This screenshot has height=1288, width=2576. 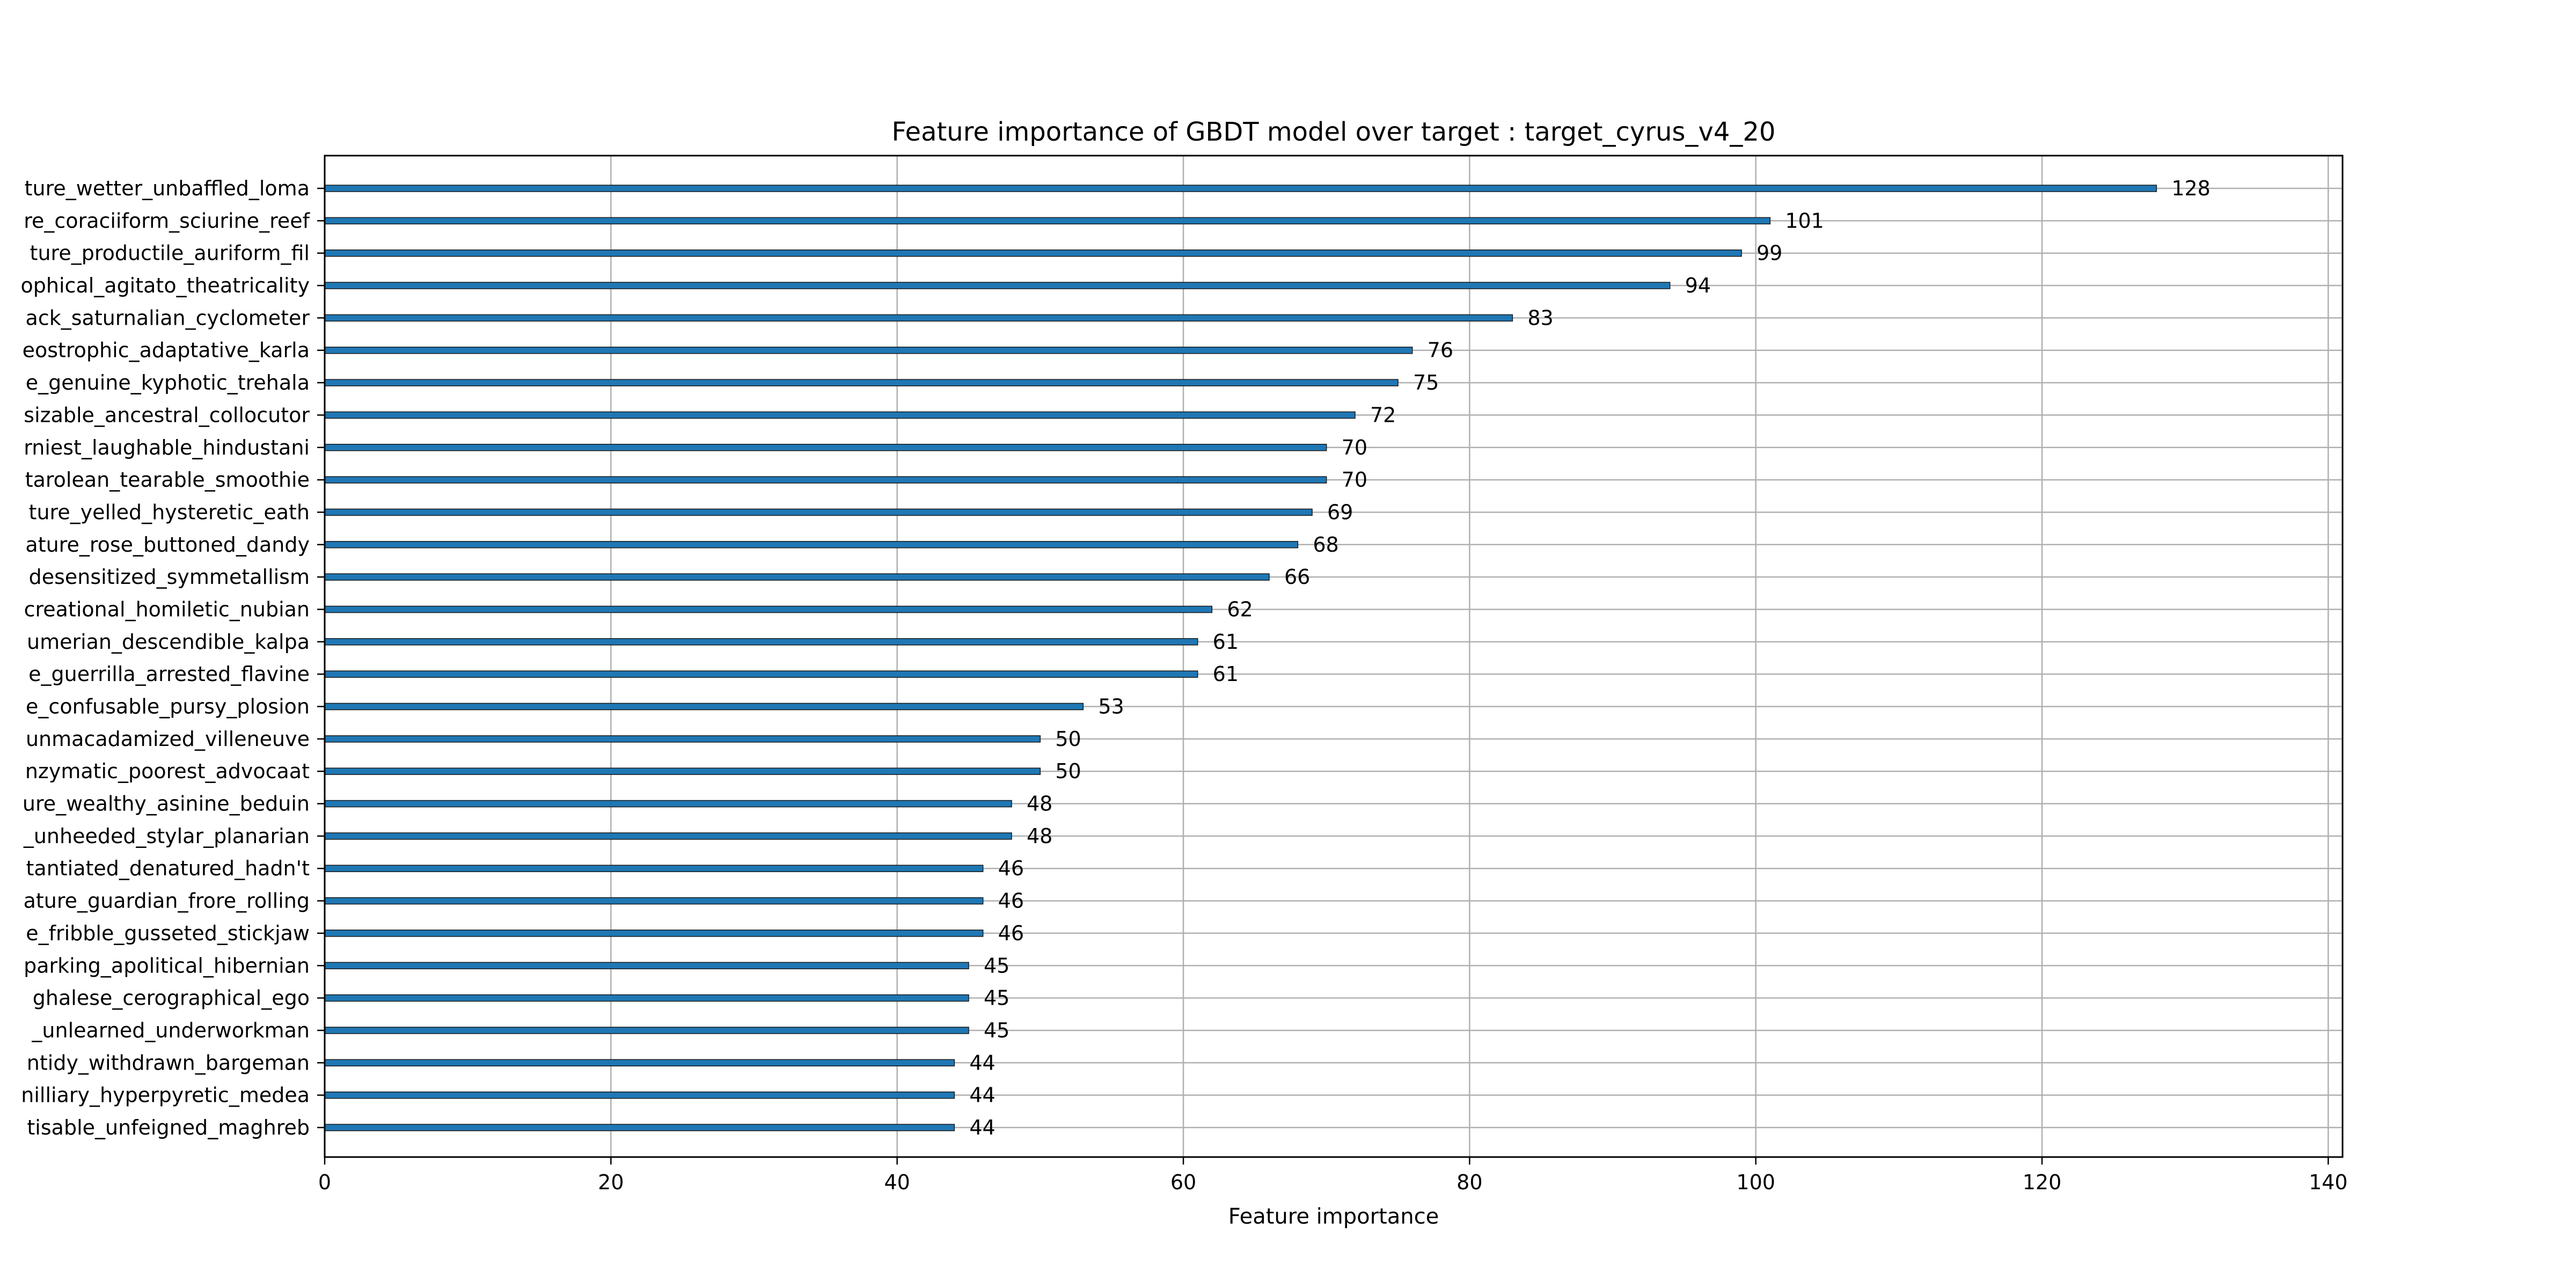 What do you see at coordinates (2191, 188) in the screenshot?
I see `bar-value-label: 128` at bounding box center [2191, 188].